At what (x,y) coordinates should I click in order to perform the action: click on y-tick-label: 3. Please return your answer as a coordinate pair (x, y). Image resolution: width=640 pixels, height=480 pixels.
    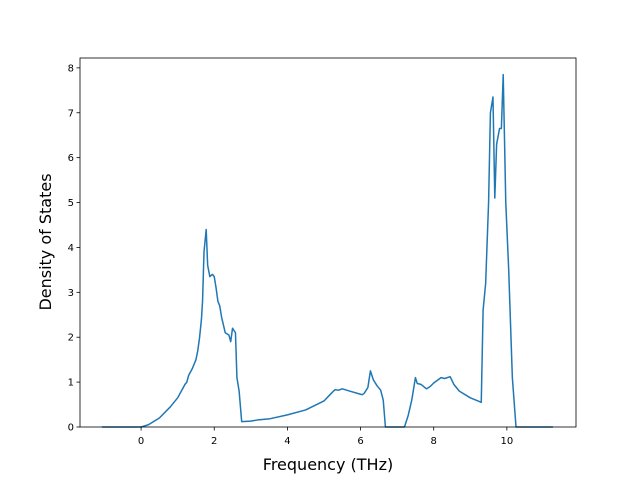
    Looking at the image, I should click on (71, 293).